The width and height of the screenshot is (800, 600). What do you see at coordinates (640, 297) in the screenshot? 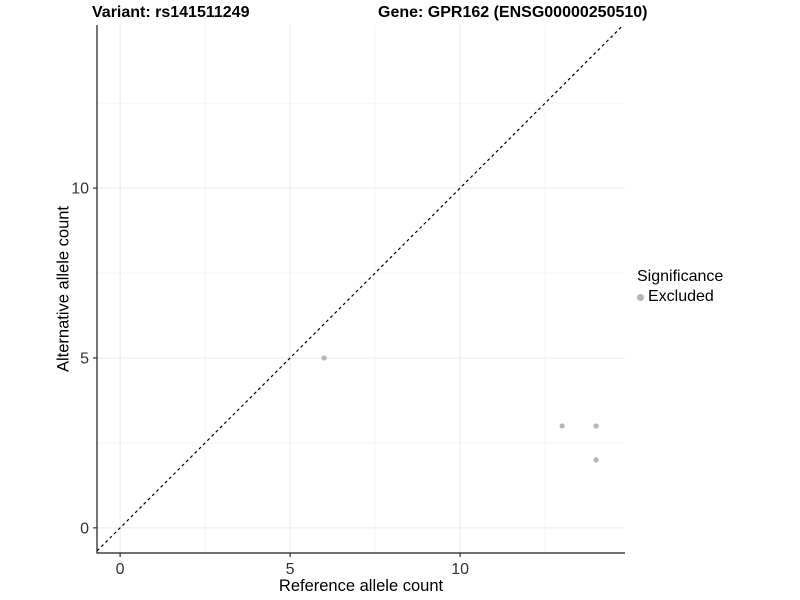
I see `legend-swatch-icon` at bounding box center [640, 297].